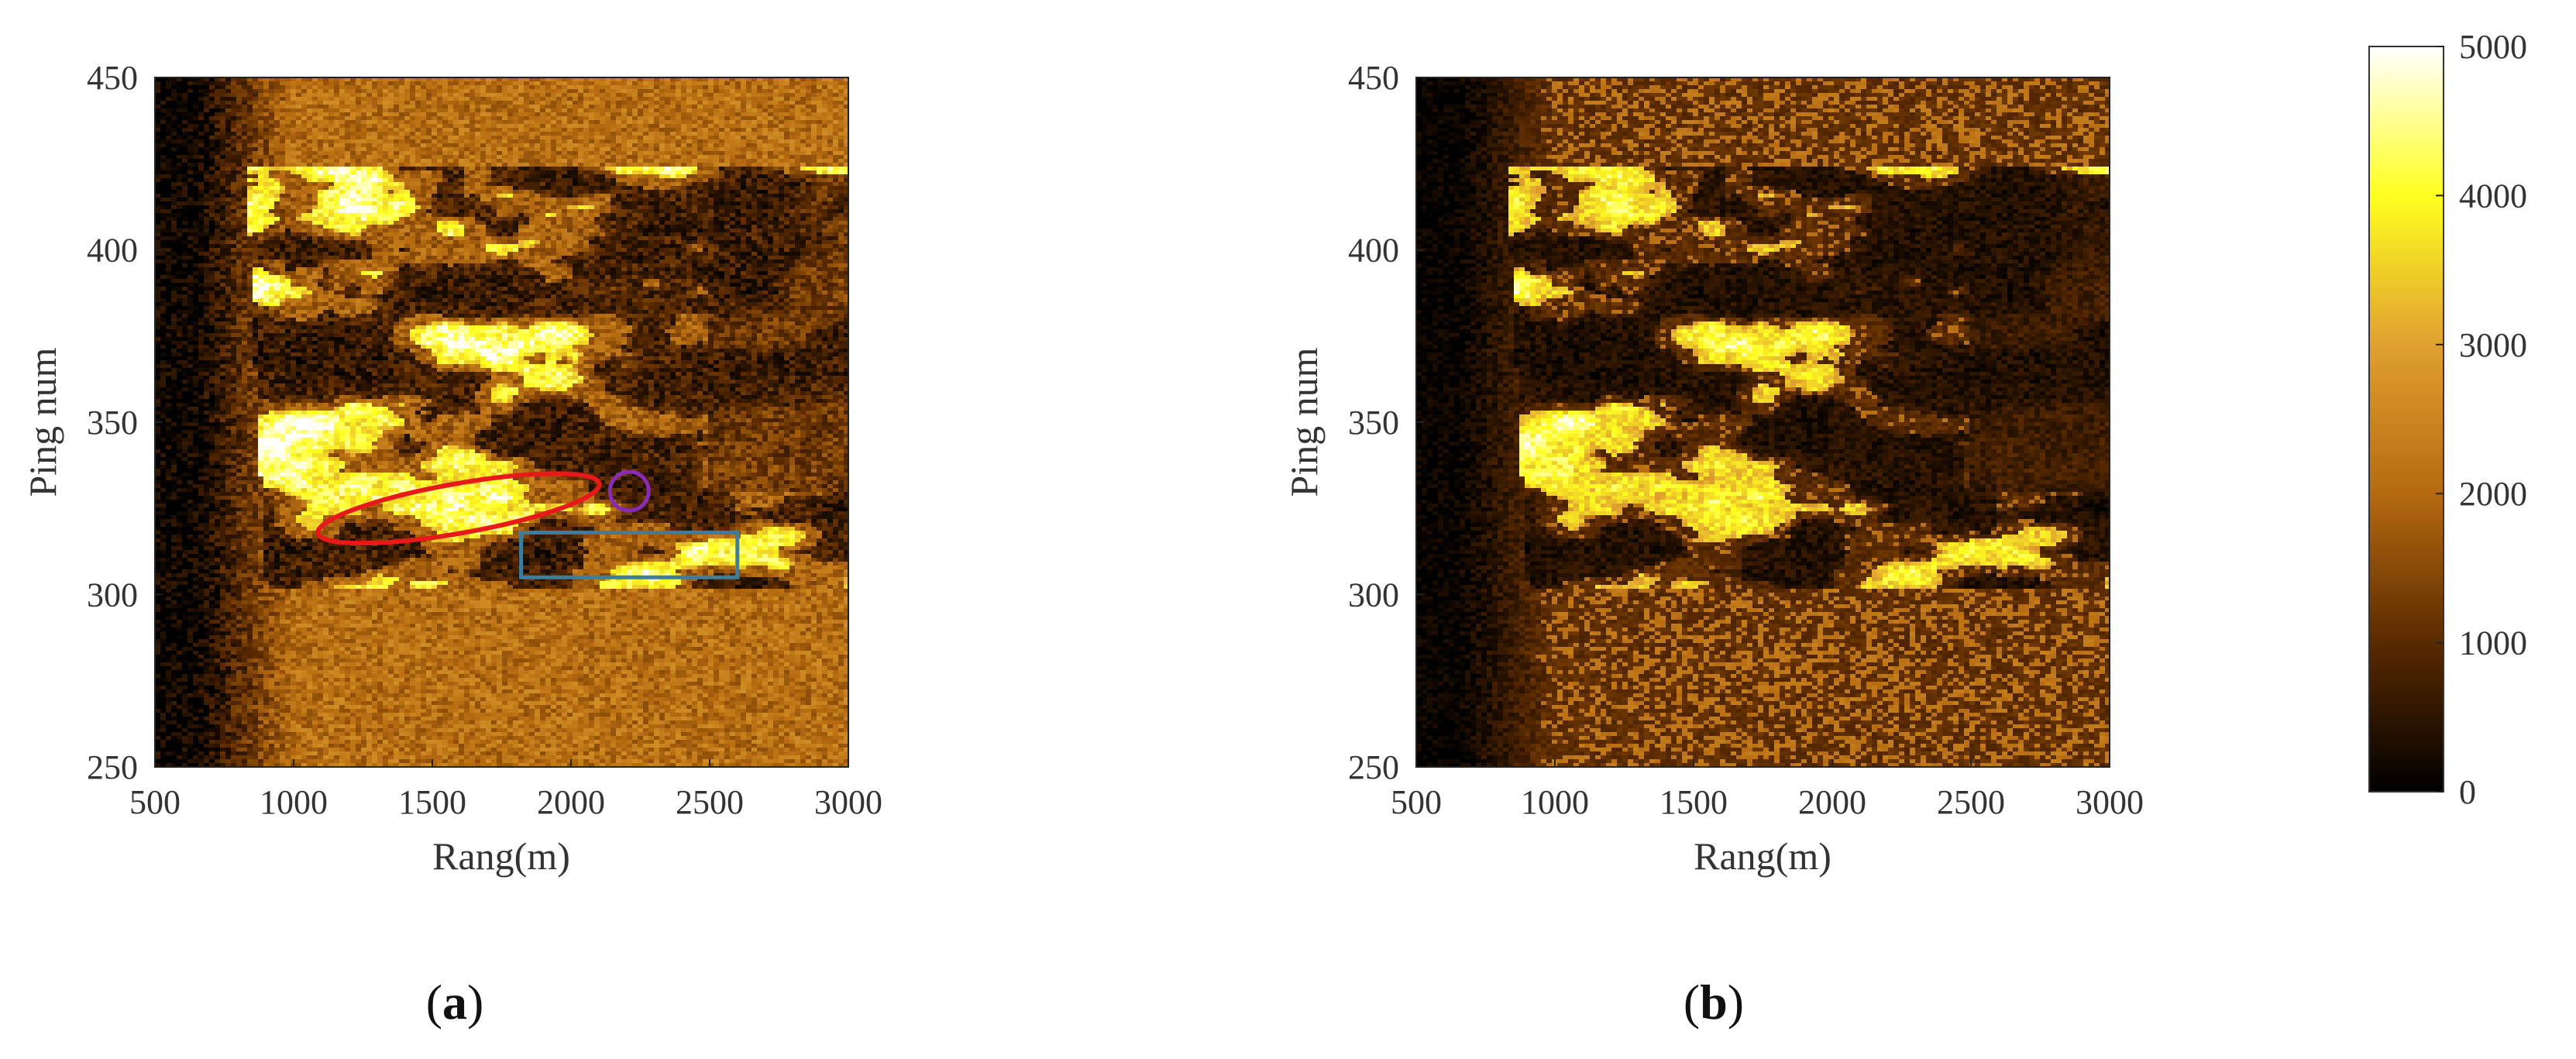  Describe the element at coordinates (455, 1002) in the screenshot. I see `panel-label-a: (a)` at that location.